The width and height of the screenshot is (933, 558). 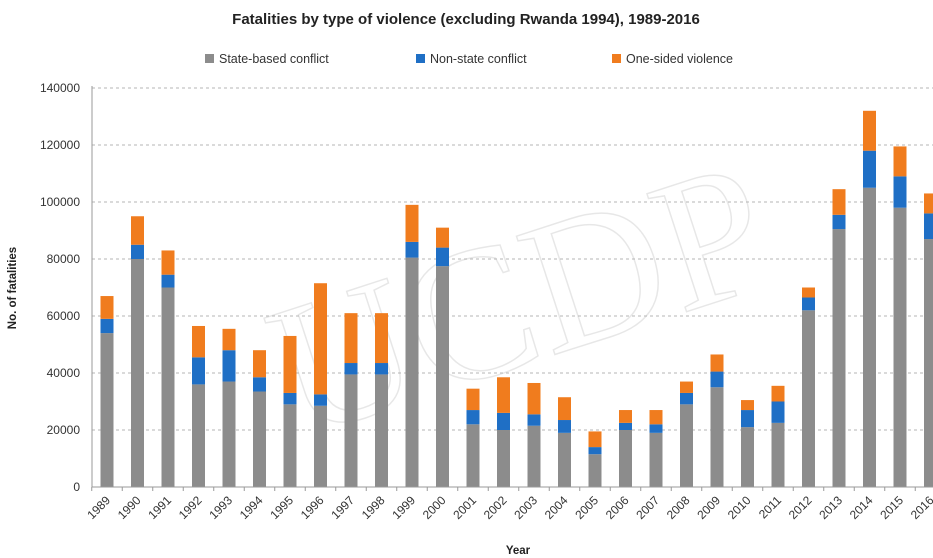 What do you see at coordinates (861, 507) in the screenshot?
I see `x-tick-label: 2014` at bounding box center [861, 507].